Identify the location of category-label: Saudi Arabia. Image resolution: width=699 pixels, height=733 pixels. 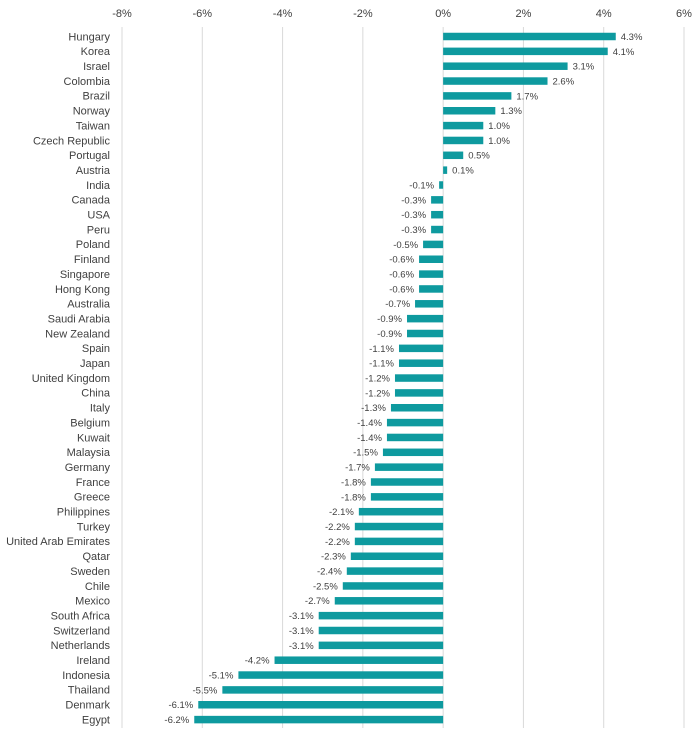
(79, 319).